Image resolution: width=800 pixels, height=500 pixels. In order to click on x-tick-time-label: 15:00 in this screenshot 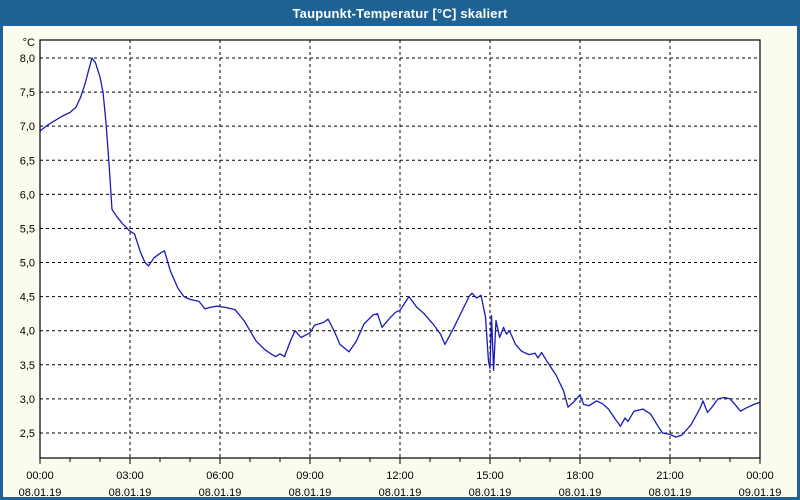, I will do `click(490, 476)`.